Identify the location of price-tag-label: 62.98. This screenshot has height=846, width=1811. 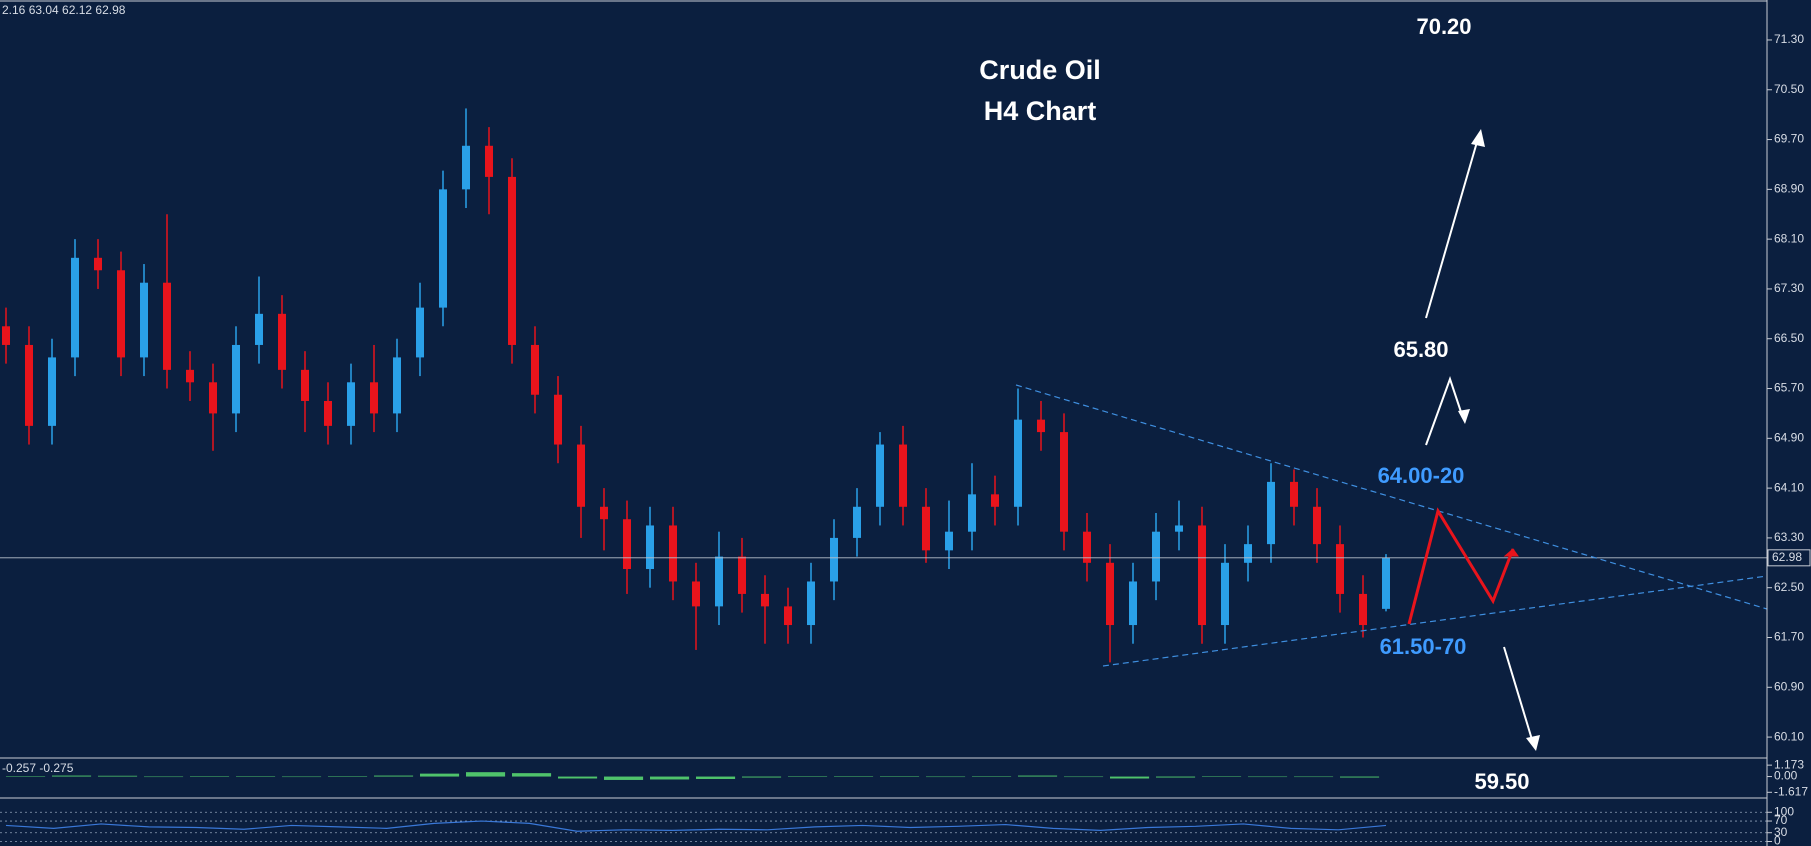
(1787, 557).